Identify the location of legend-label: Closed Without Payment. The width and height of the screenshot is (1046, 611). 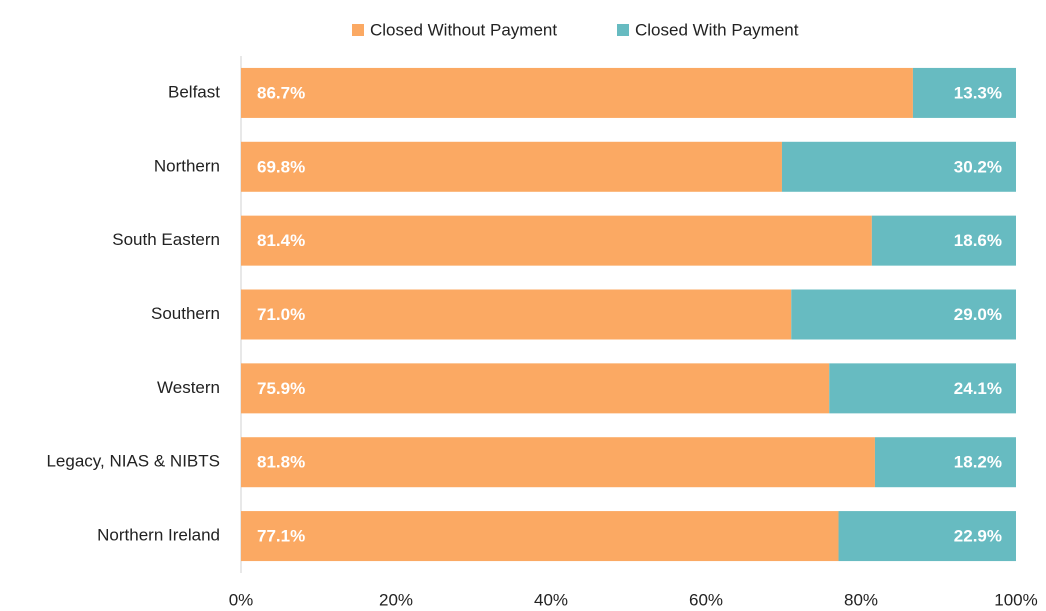
(463, 29).